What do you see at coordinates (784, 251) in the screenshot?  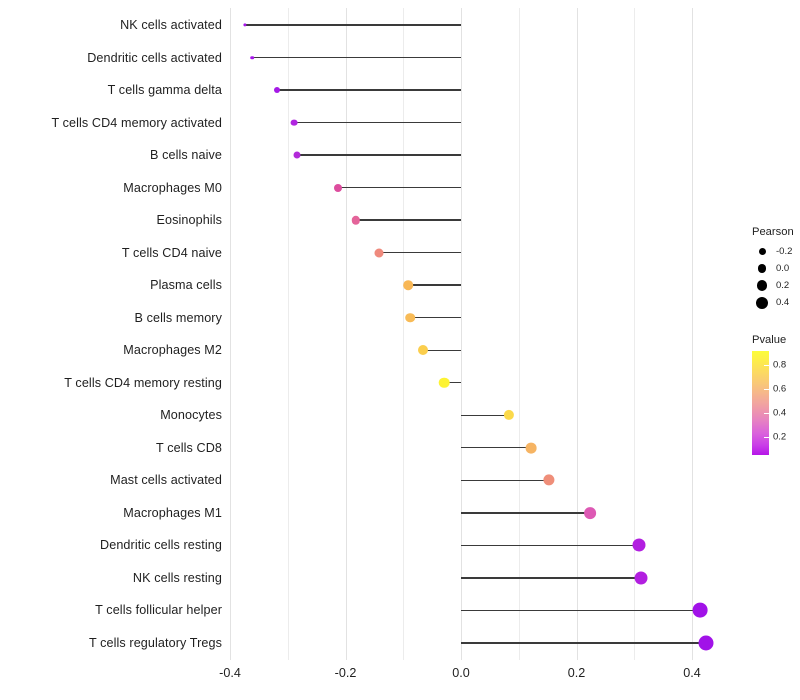 I see `legend-size-label: -0.2` at bounding box center [784, 251].